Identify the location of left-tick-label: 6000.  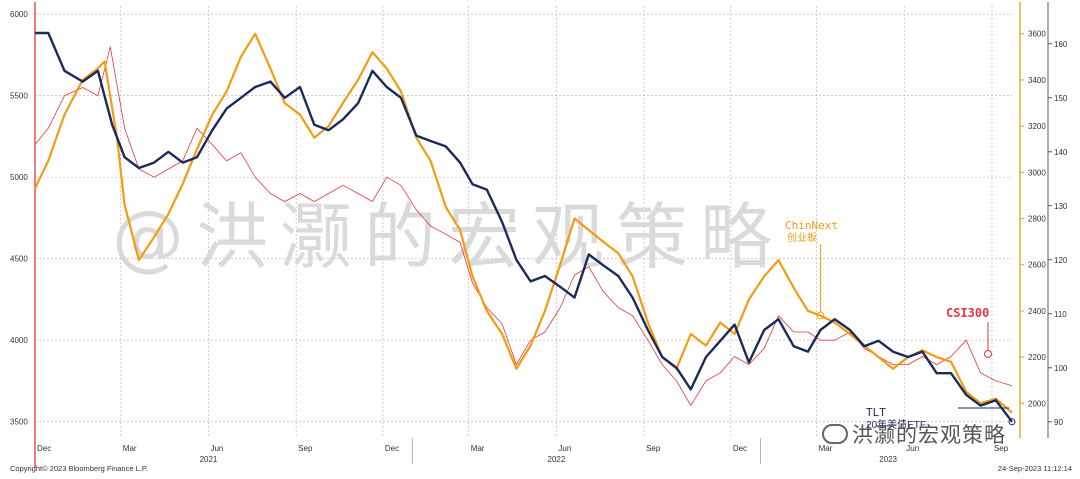
(19, 14).